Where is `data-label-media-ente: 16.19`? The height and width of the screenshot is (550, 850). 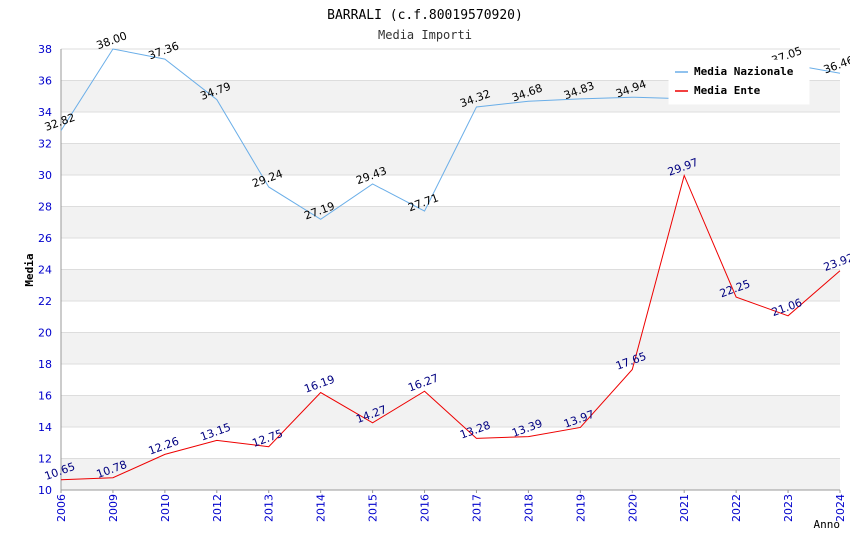 data-label-media-ente: 16.19 is located at coordinates (319, 384).